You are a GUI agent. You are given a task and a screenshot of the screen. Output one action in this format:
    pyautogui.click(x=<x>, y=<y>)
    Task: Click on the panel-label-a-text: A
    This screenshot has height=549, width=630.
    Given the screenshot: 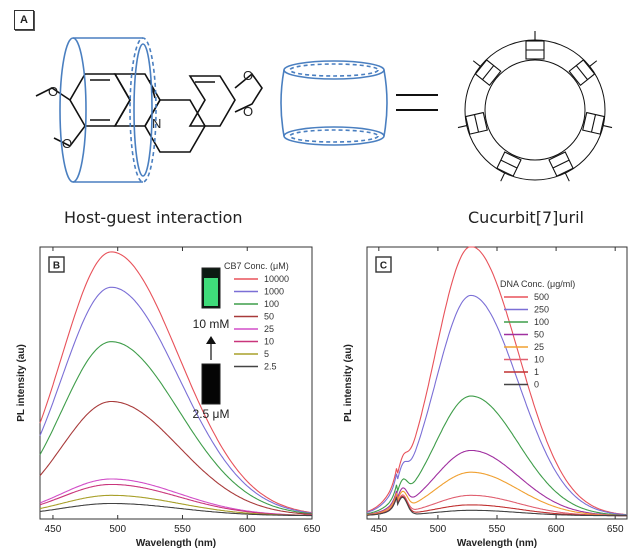 What is the action you would take?
    pyautogui.click(x=24, y=20)
    